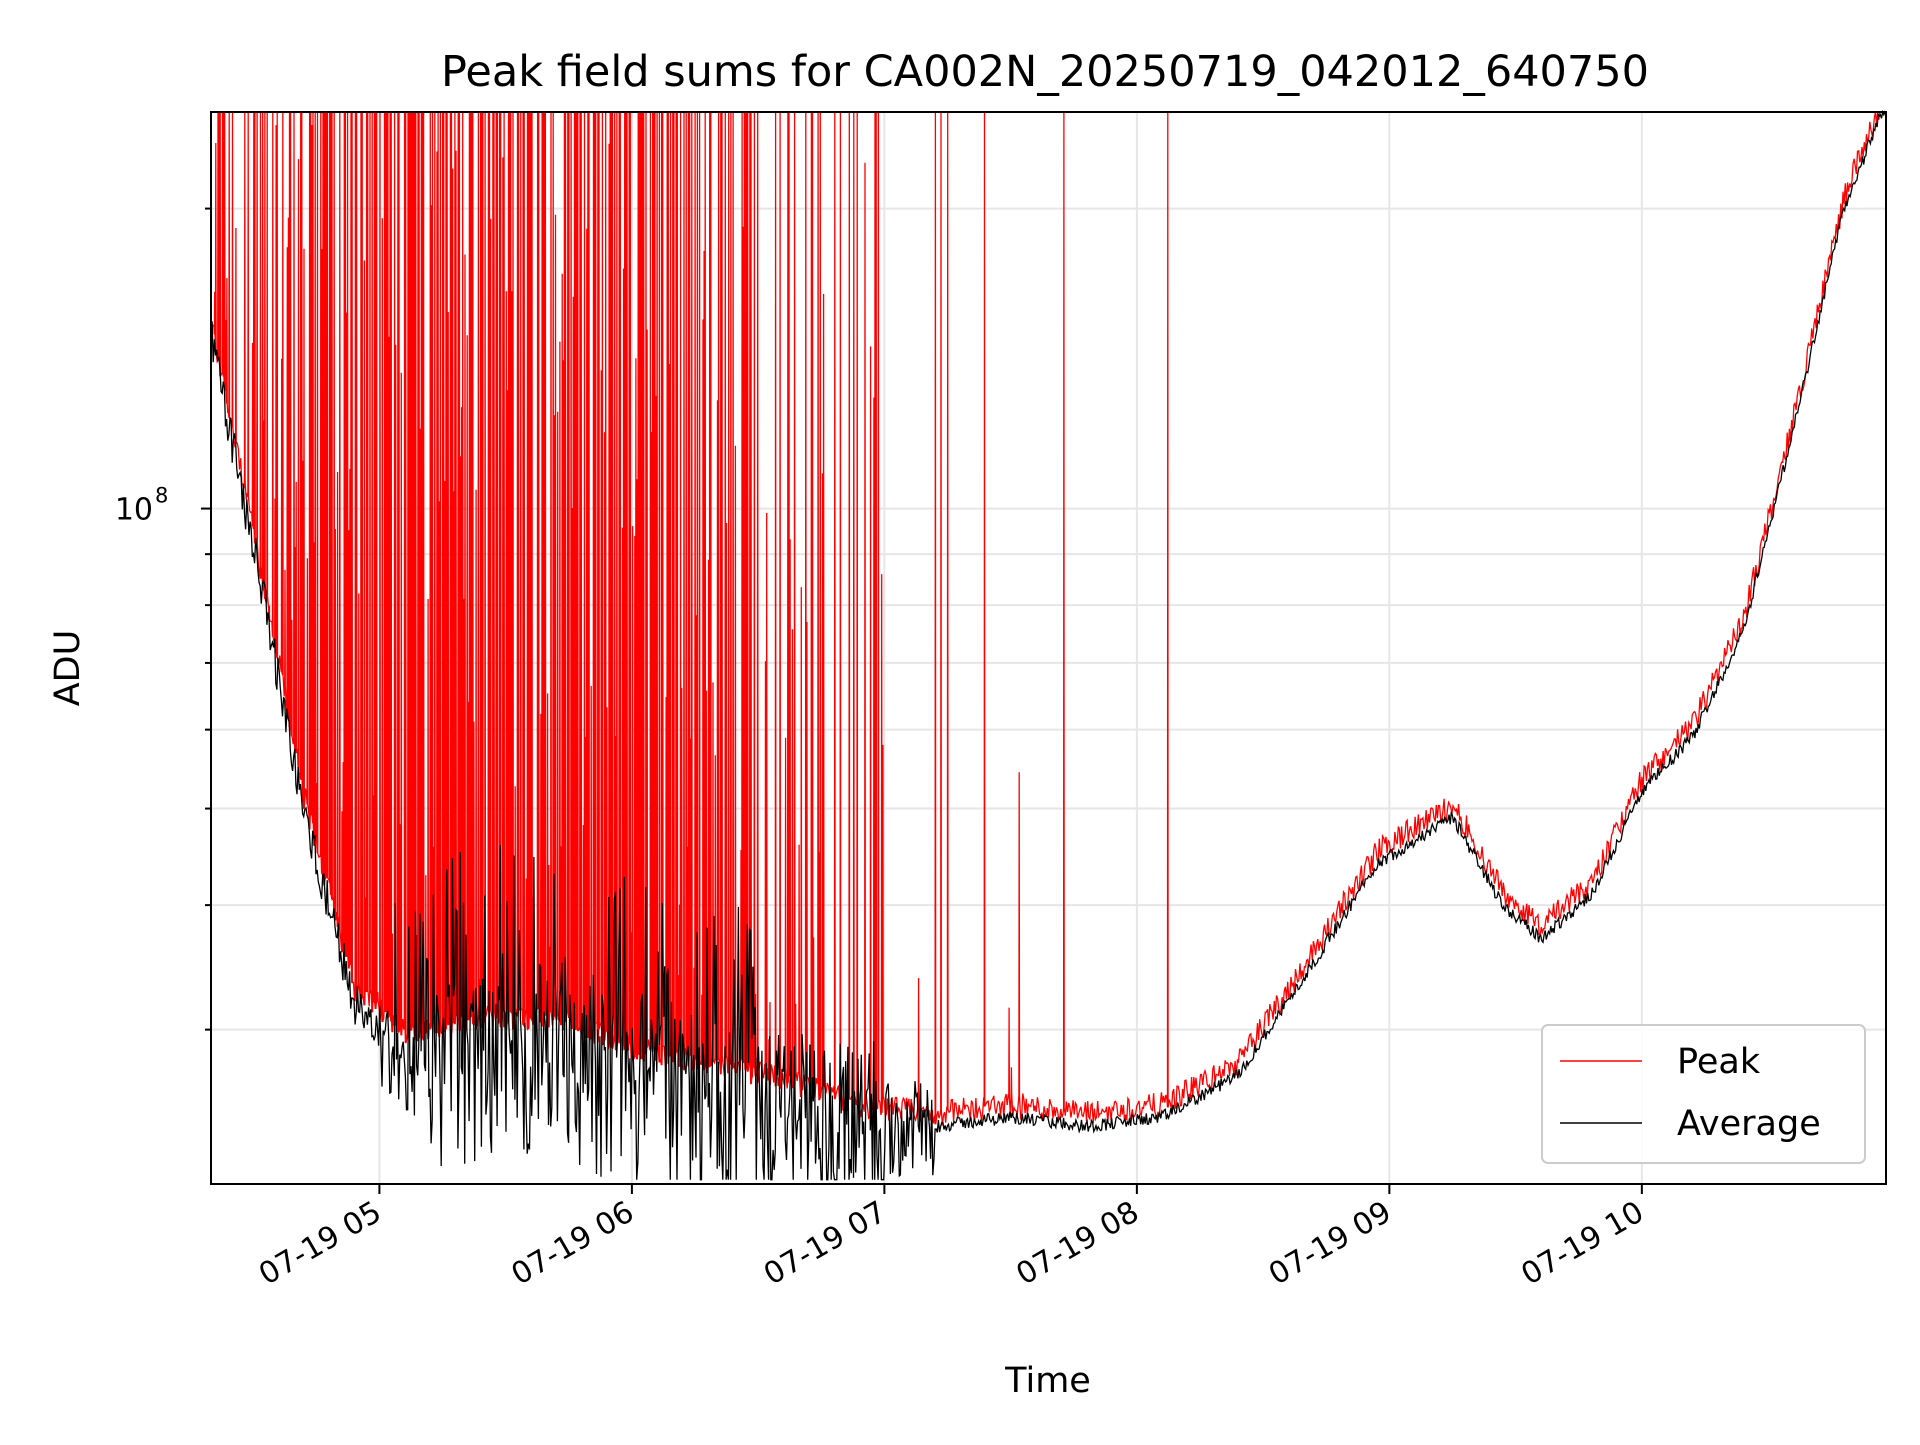 Image resolution: width=1920 pixels, height=1445 pixels. What do you see at coordinates (134, 510) in the screenshot?
I see `y-tick-label-base: 10` at bounding box center [134, 510].